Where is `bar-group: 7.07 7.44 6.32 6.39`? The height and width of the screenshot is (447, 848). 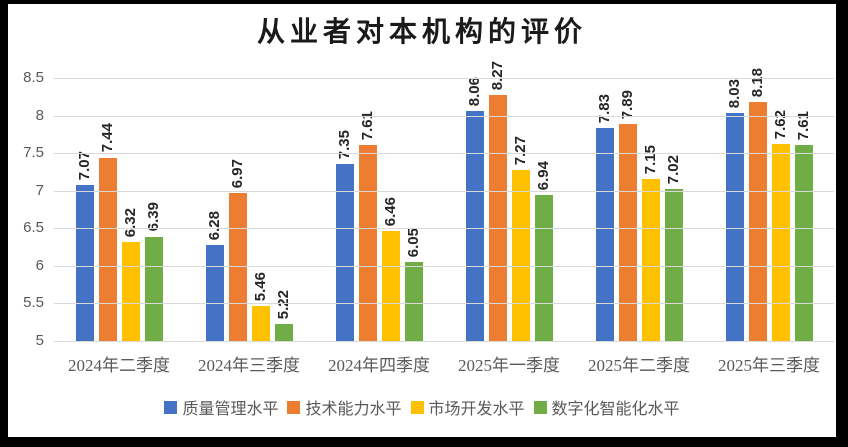
bar-group: 7.07 7.44 6.32 6.39 is located at coordinates (119, 209).